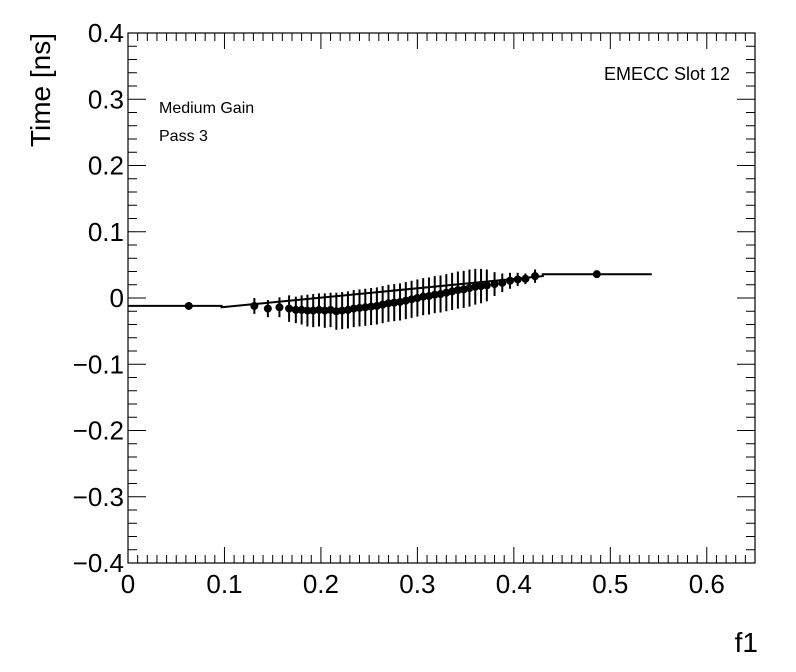 The image size is (796, 672). Describe the element at coordinates (667, 74) in the screenshot. I see `annotation-slot: EMECC Slot 12` at that location.